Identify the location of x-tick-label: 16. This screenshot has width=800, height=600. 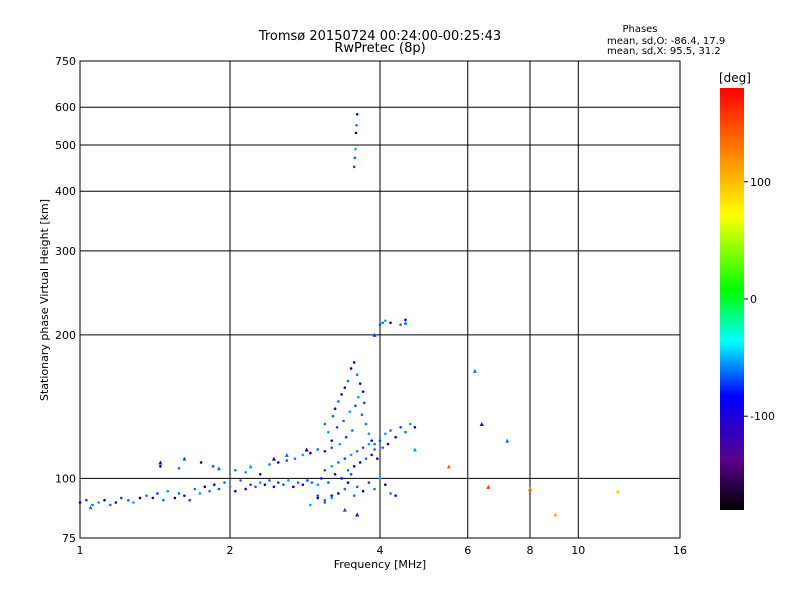
(680, 550).